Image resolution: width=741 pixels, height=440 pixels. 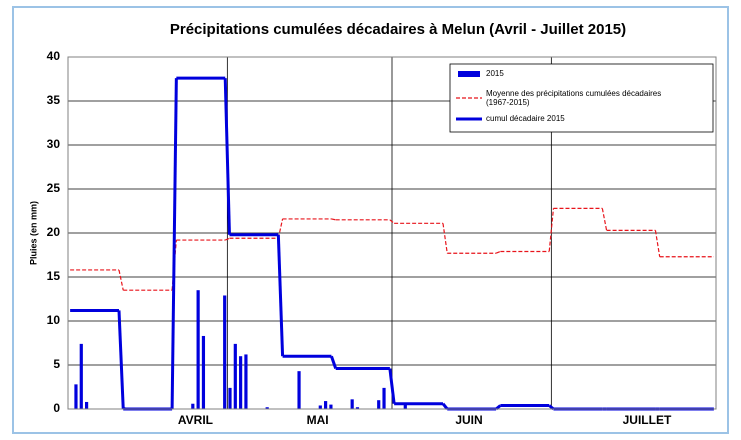 I want to click on y-tick-label: 10, so click(x=54, y=320).